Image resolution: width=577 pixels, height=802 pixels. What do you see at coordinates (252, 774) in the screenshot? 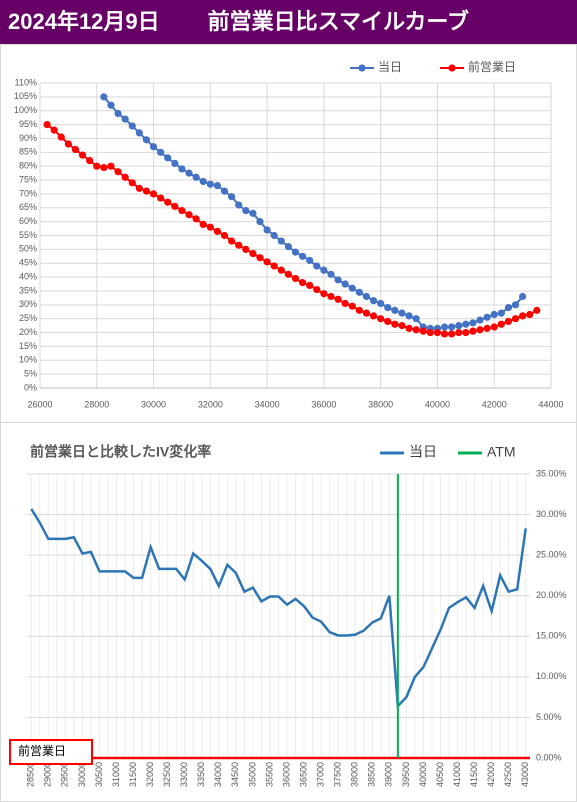
I see `x-tick-label: 35000` at bounding box center [252, 774].